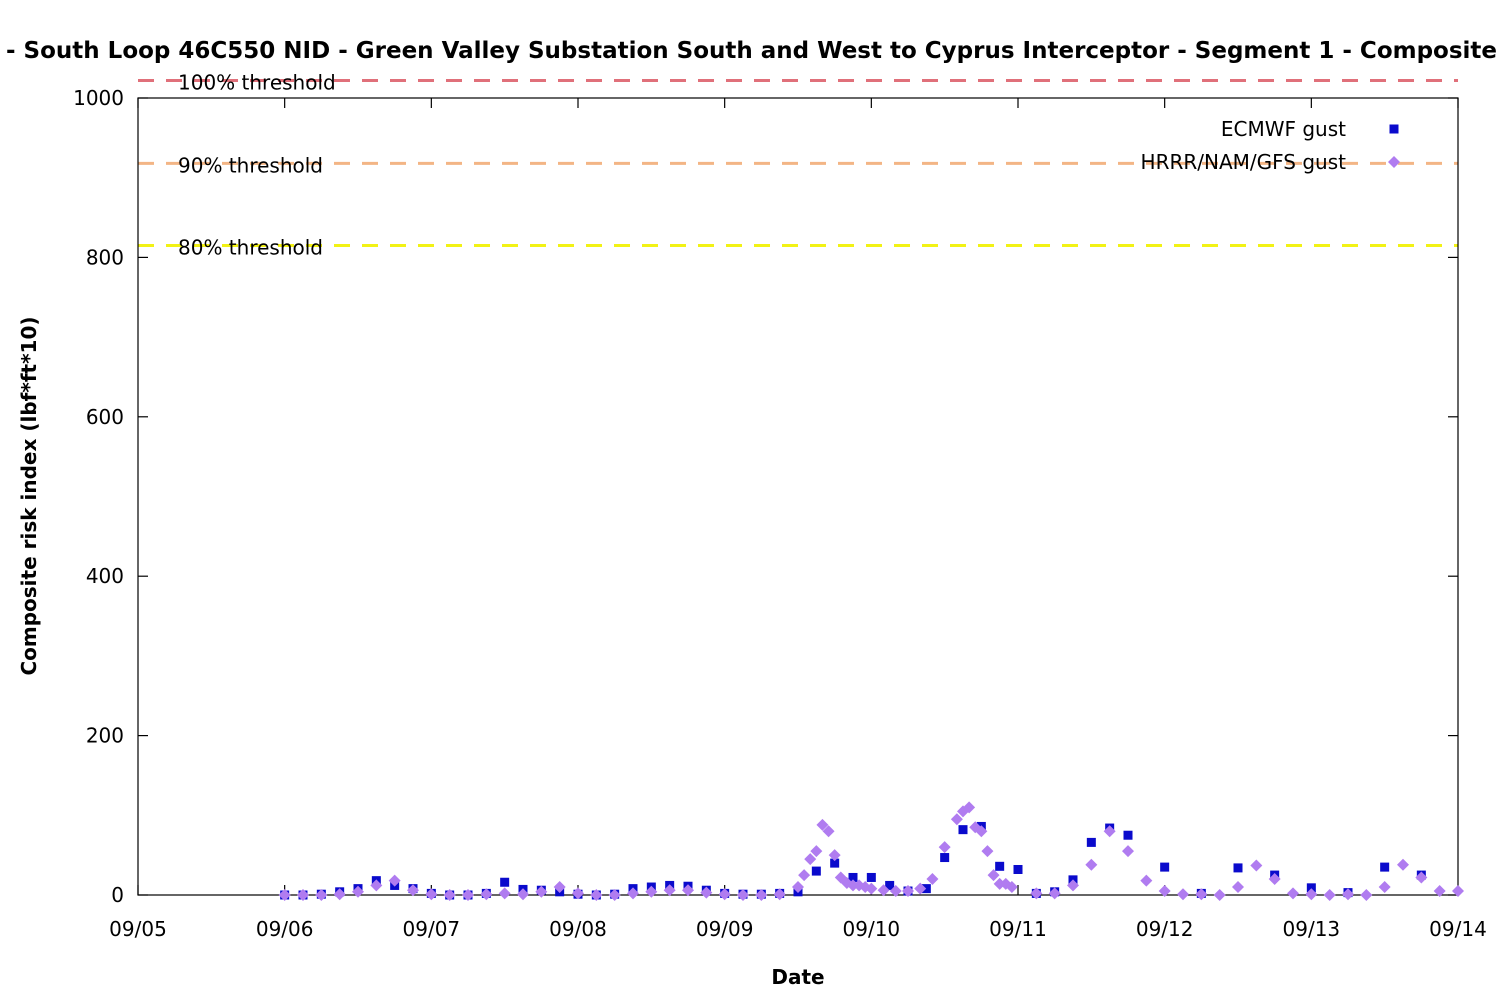 This screenshot has width=1500, height=1000. Describe the element at coordinates (872, 929) in the screenshot. I see `x-tick-label: 09/10` at that location.